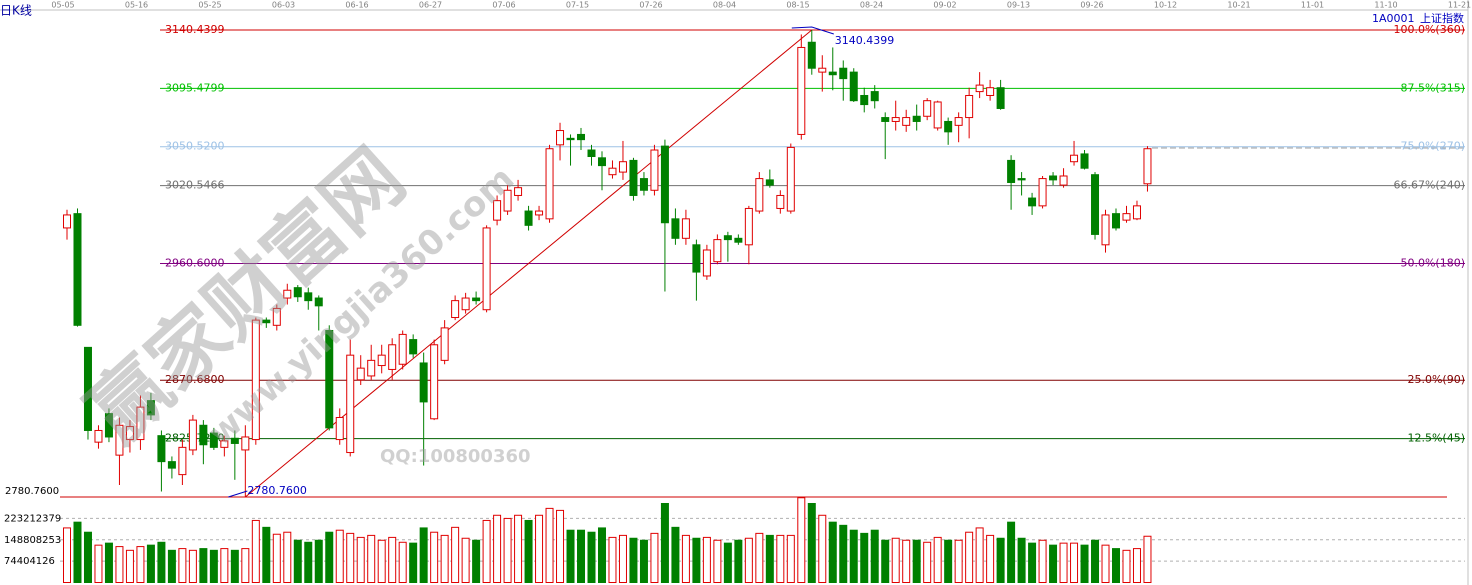 The height and width of the screenshot is (585, 1472). Describe the element at coordinates (724, 5) in the screenshot. I see `date-label: 08-04` at that location.